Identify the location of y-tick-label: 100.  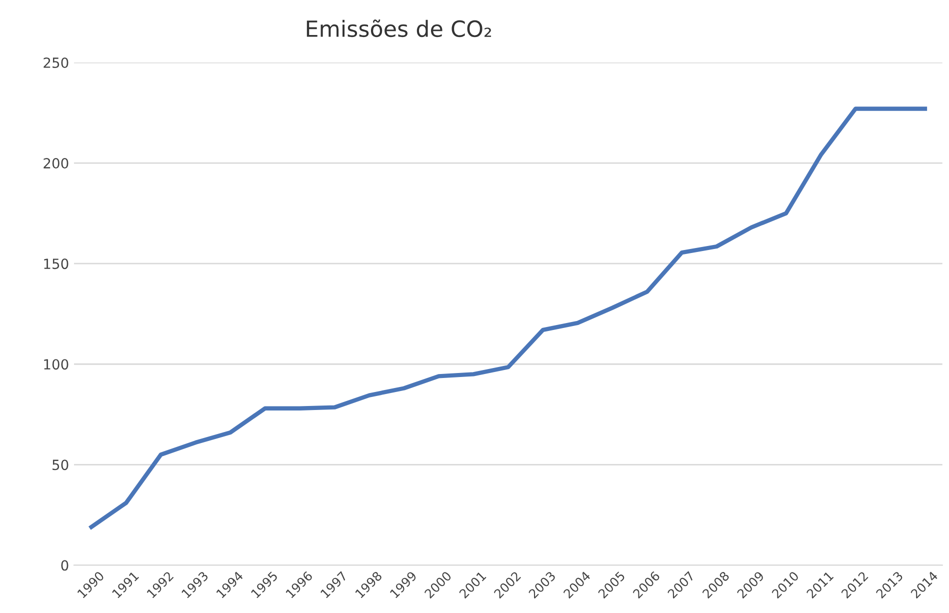
(56, 364).